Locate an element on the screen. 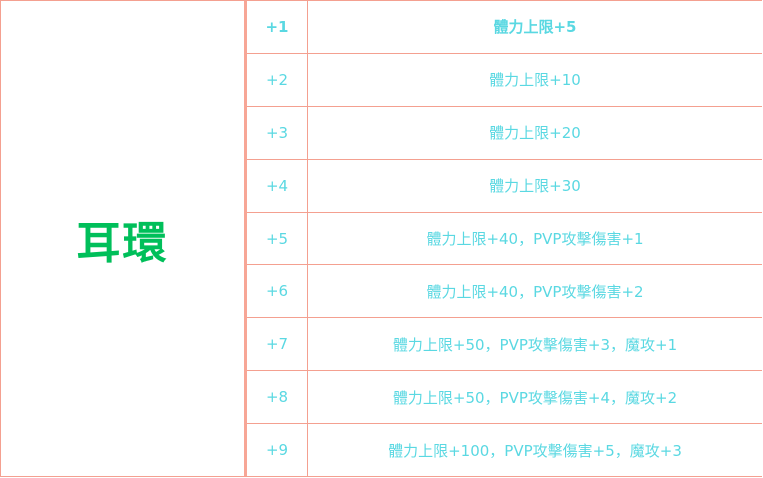 This screenshot has height=478, width=763. table-row: +1 體力上限+5 is located at coordinates (504, 27).